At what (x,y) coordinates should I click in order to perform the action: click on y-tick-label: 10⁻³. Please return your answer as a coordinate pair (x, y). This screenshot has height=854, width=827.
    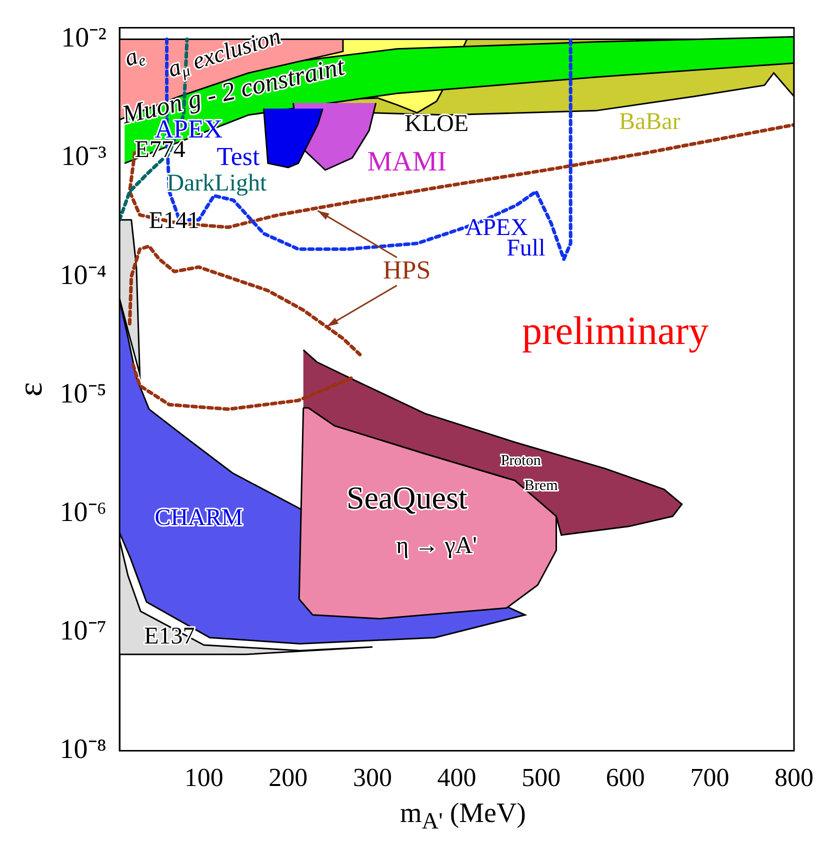
    Looking at the image, I should click on (84, 156).